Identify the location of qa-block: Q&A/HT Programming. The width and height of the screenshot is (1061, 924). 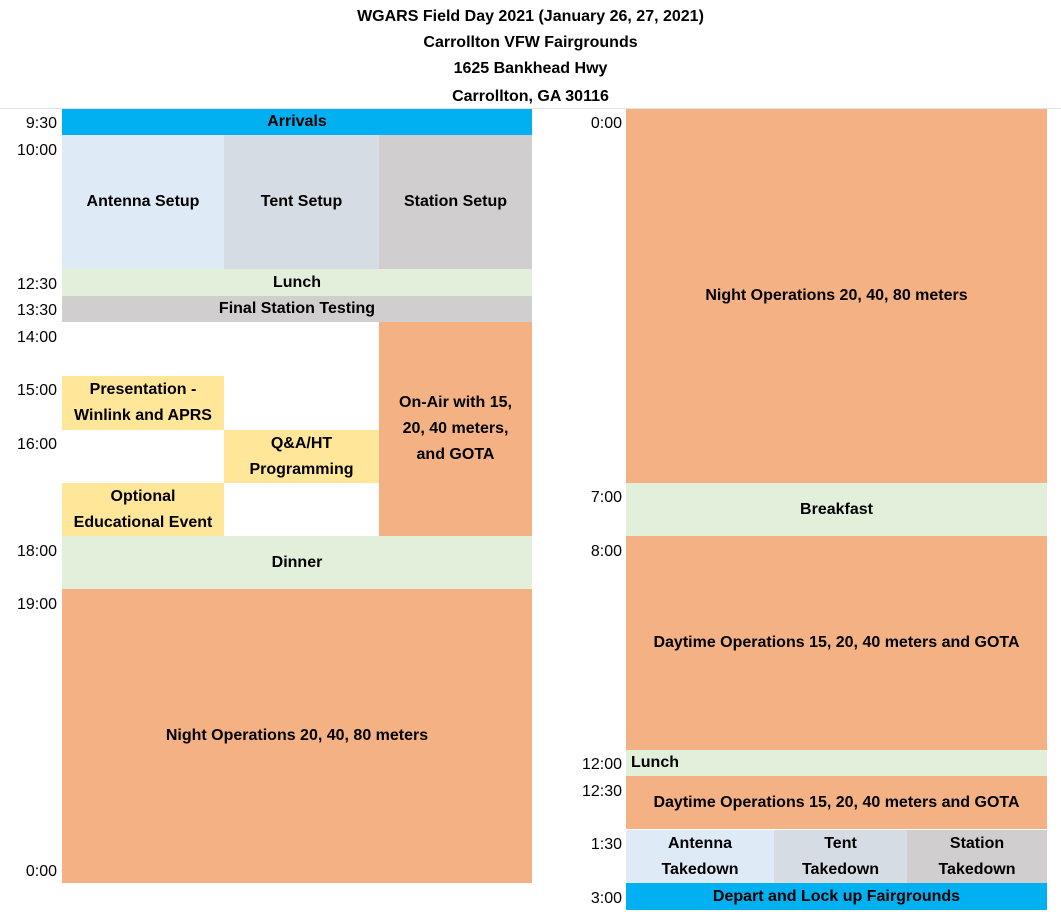
(301, 456).